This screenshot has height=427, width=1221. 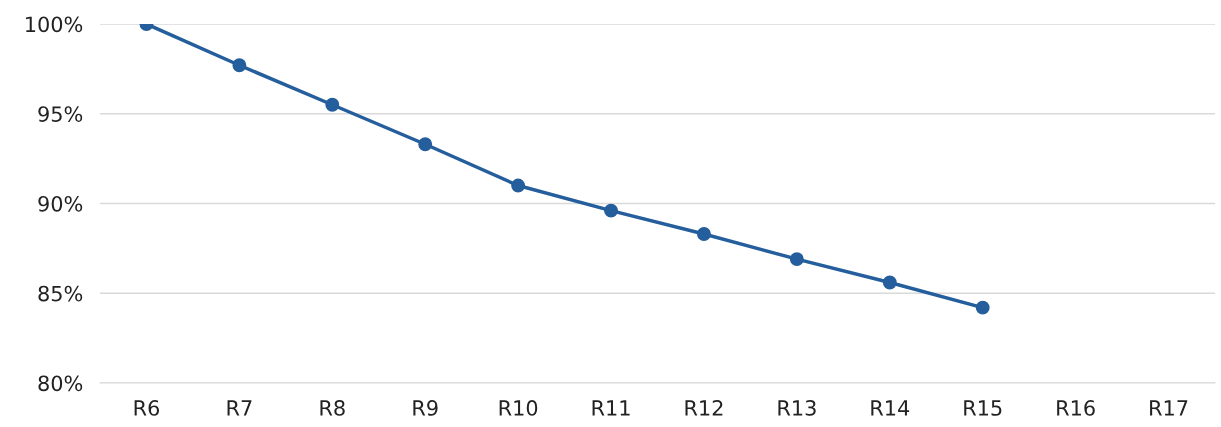 I want to click on y-tick-label: 95%, so click(x=60, y=114).